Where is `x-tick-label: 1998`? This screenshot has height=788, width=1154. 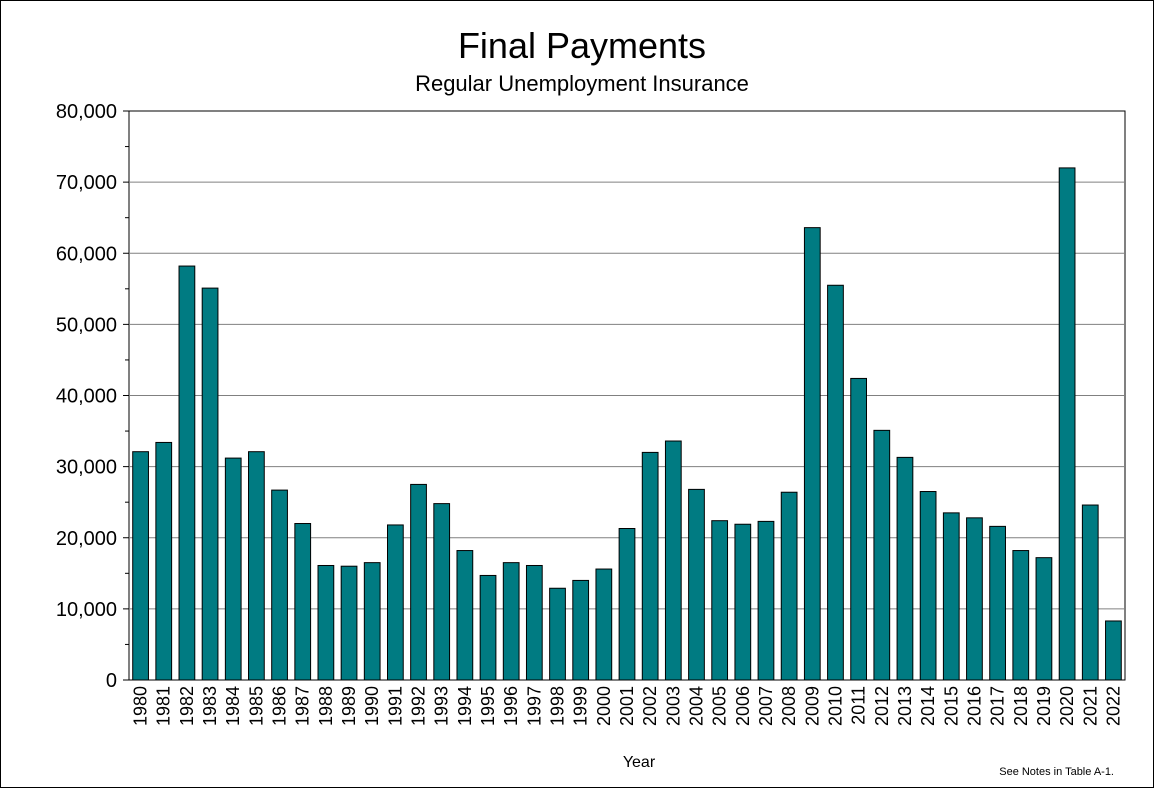 x-tick-label: 1998 is located at coordinates (558, 706).